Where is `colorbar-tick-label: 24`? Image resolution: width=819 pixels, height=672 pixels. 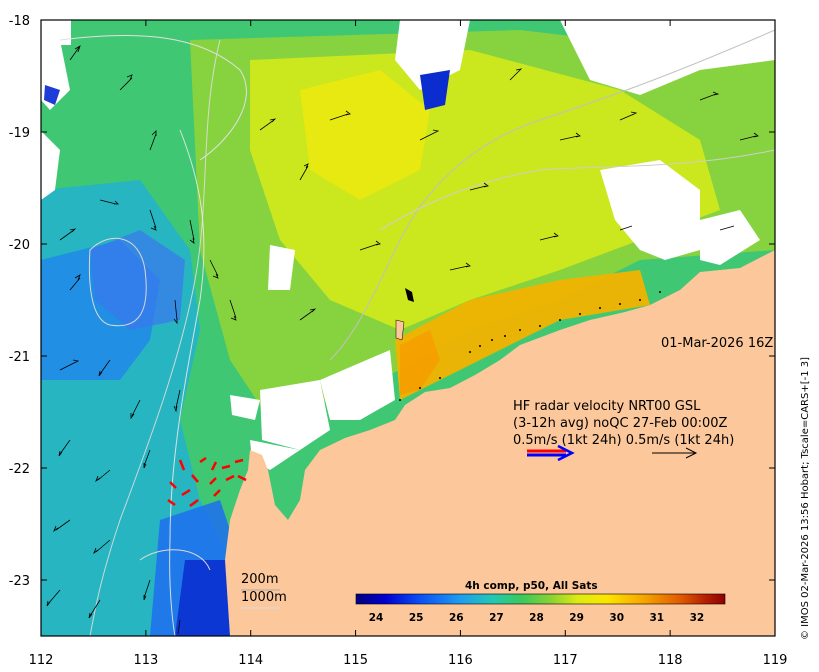 colorbar-tick-label: 24 is located at coordinates (376, 618).